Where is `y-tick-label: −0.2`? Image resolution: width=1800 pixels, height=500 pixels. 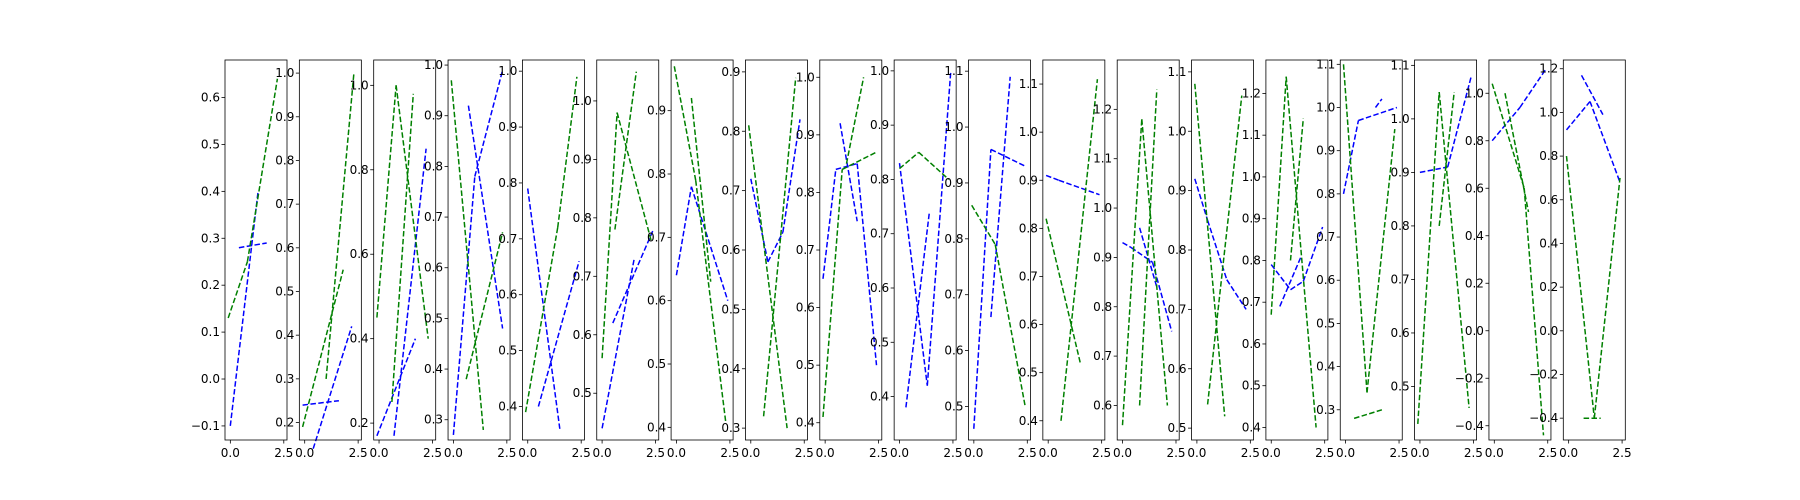 y-tick-label: −0.2 is located at coordinates (1543, 374).